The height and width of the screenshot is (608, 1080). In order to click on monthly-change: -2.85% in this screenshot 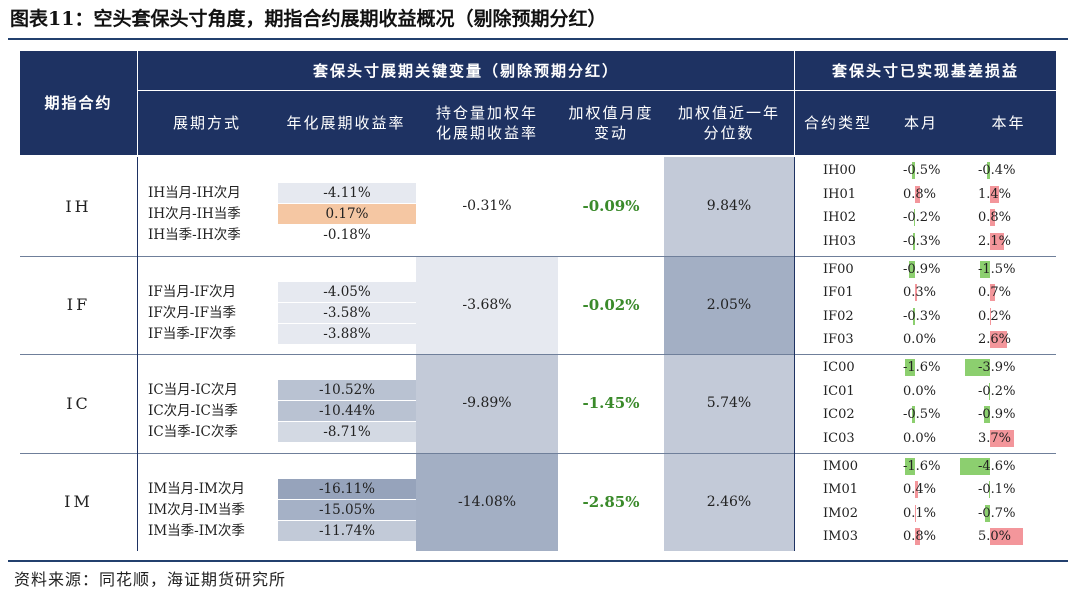, I will do `click(611, 501)`.